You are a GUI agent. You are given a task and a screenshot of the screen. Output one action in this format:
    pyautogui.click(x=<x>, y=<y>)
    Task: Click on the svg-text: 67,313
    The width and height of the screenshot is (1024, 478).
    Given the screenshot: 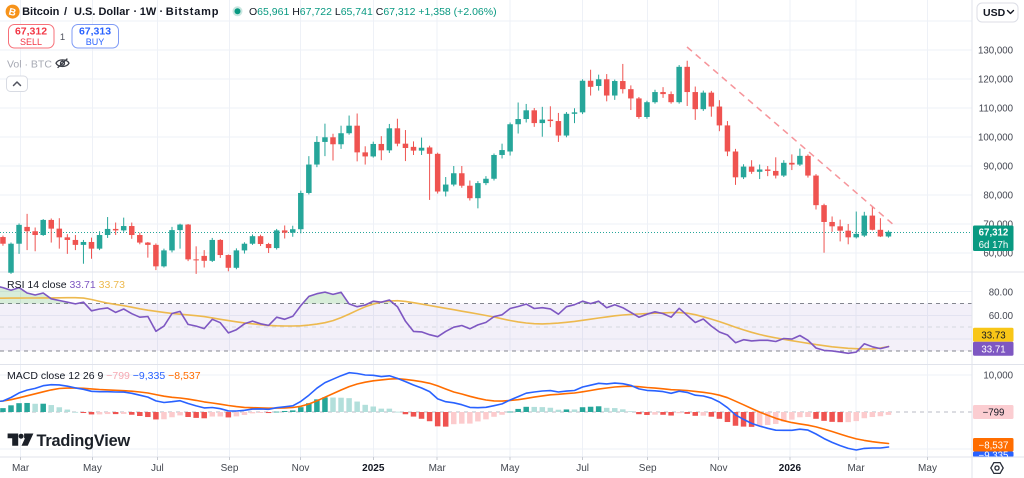 What is the action you would take?
    pyautogui.click(x=95, y=32)
    